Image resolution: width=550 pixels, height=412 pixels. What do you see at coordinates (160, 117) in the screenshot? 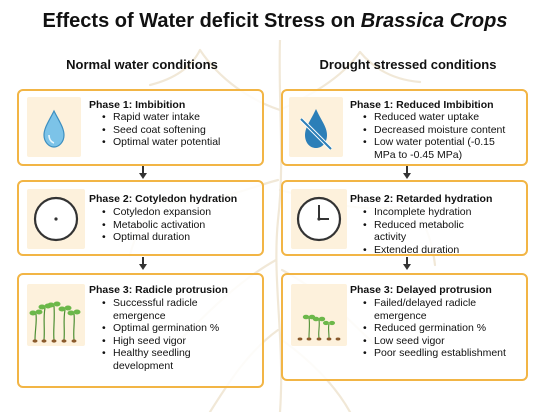
I see `list-item: Rapid water intake` at bounding box center [160, 117].